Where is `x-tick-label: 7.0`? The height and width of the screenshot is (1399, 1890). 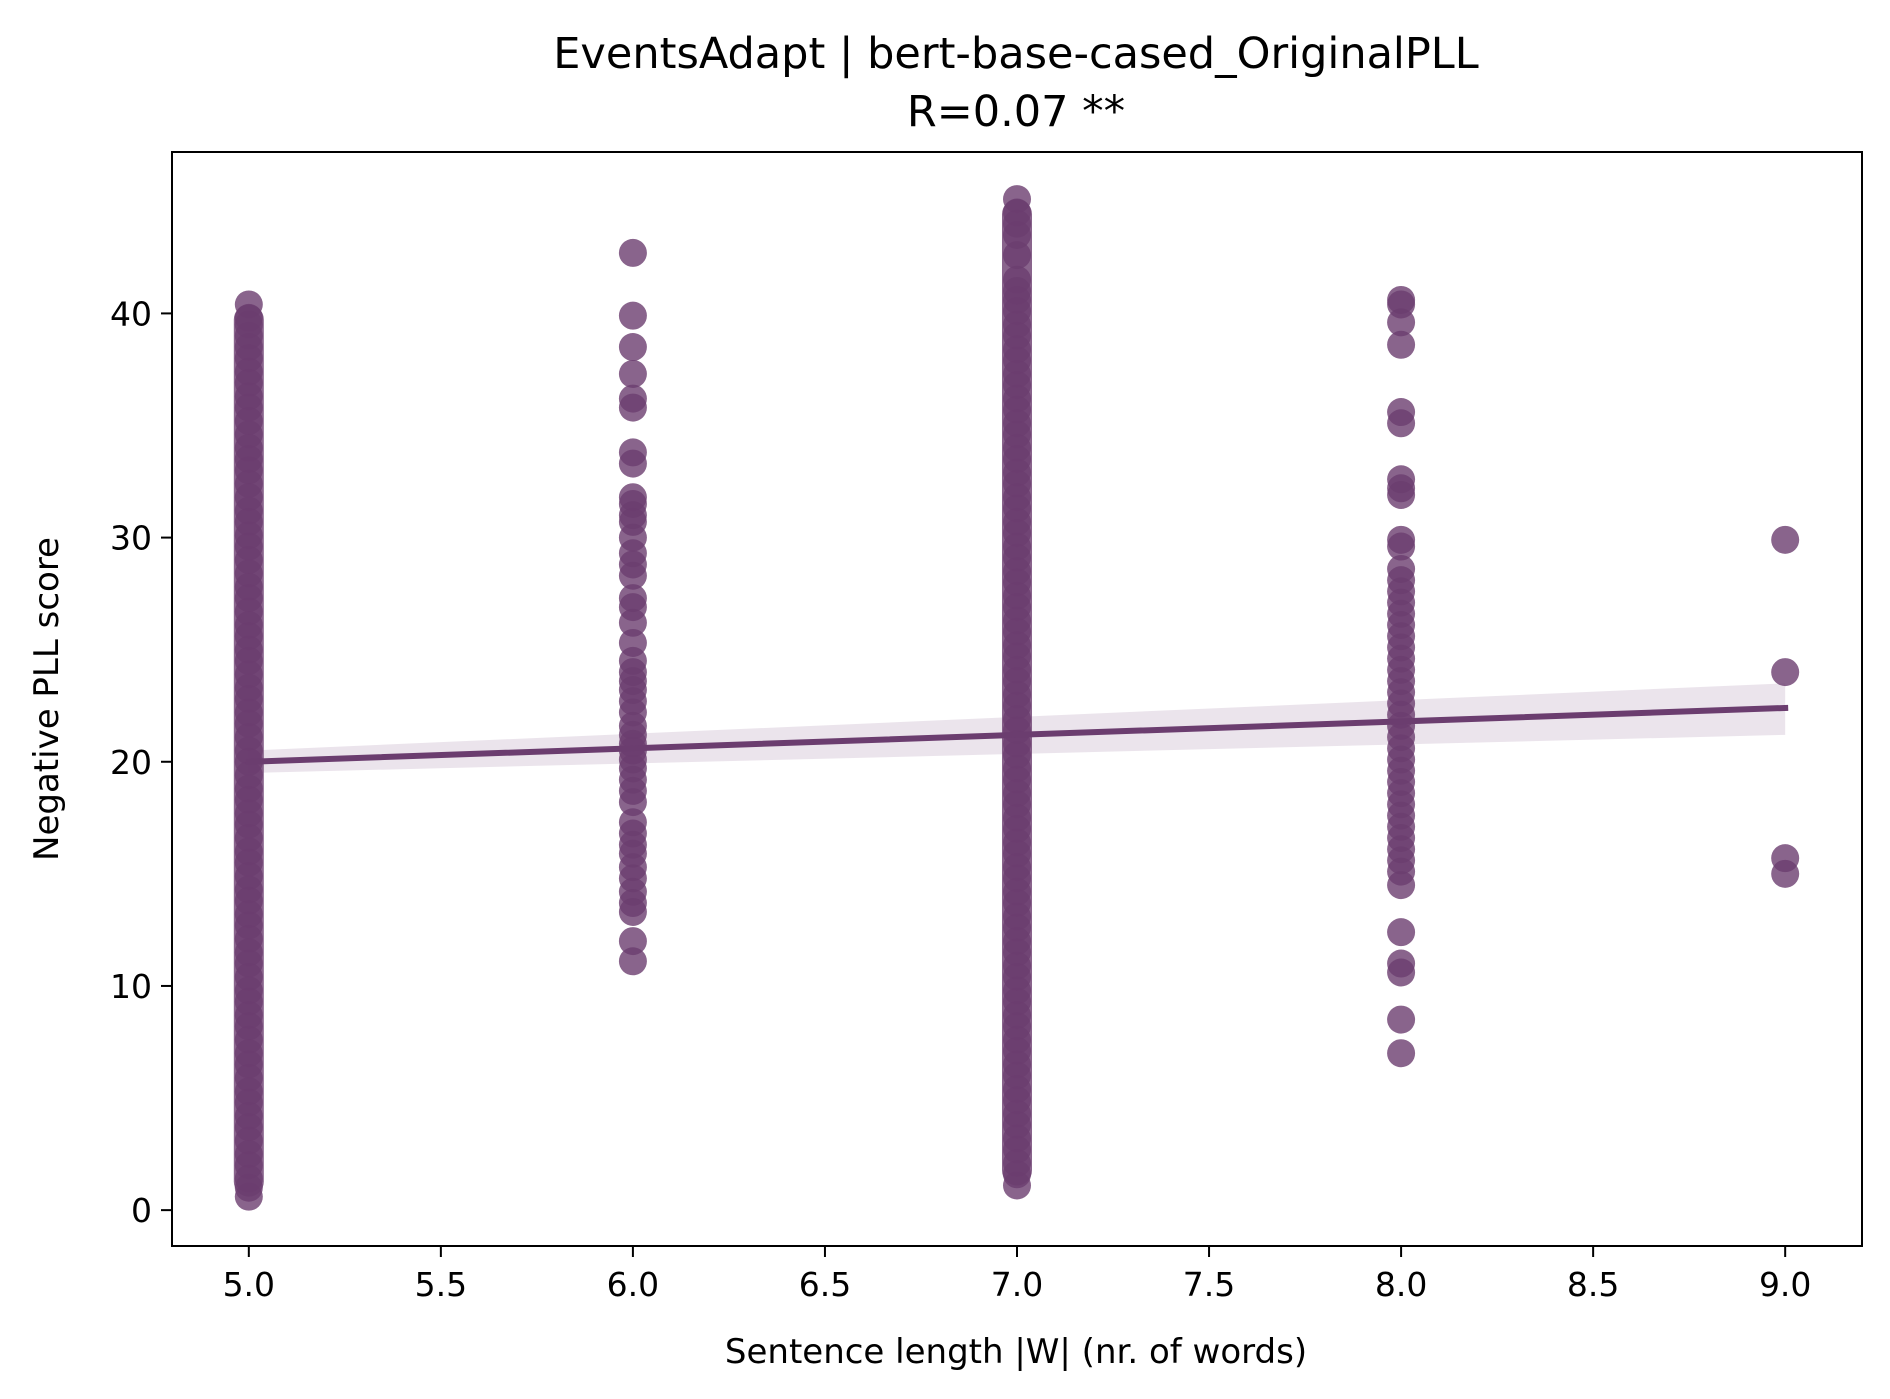
x-tick-label: 7.0 is located at coordinates (1017, 1284).